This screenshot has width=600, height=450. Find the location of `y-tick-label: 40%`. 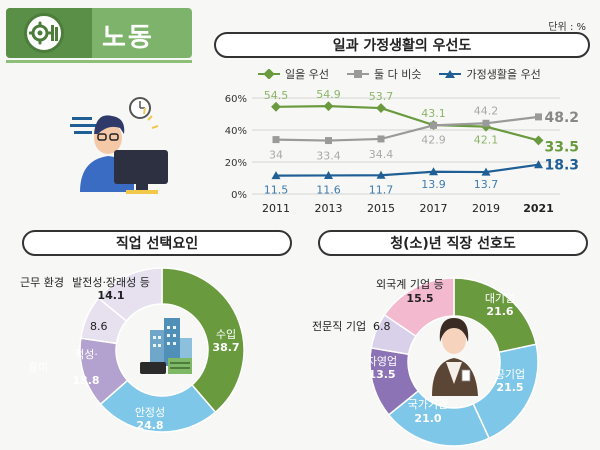

y-tick-label: 40% is located at coordinates (236, 131).